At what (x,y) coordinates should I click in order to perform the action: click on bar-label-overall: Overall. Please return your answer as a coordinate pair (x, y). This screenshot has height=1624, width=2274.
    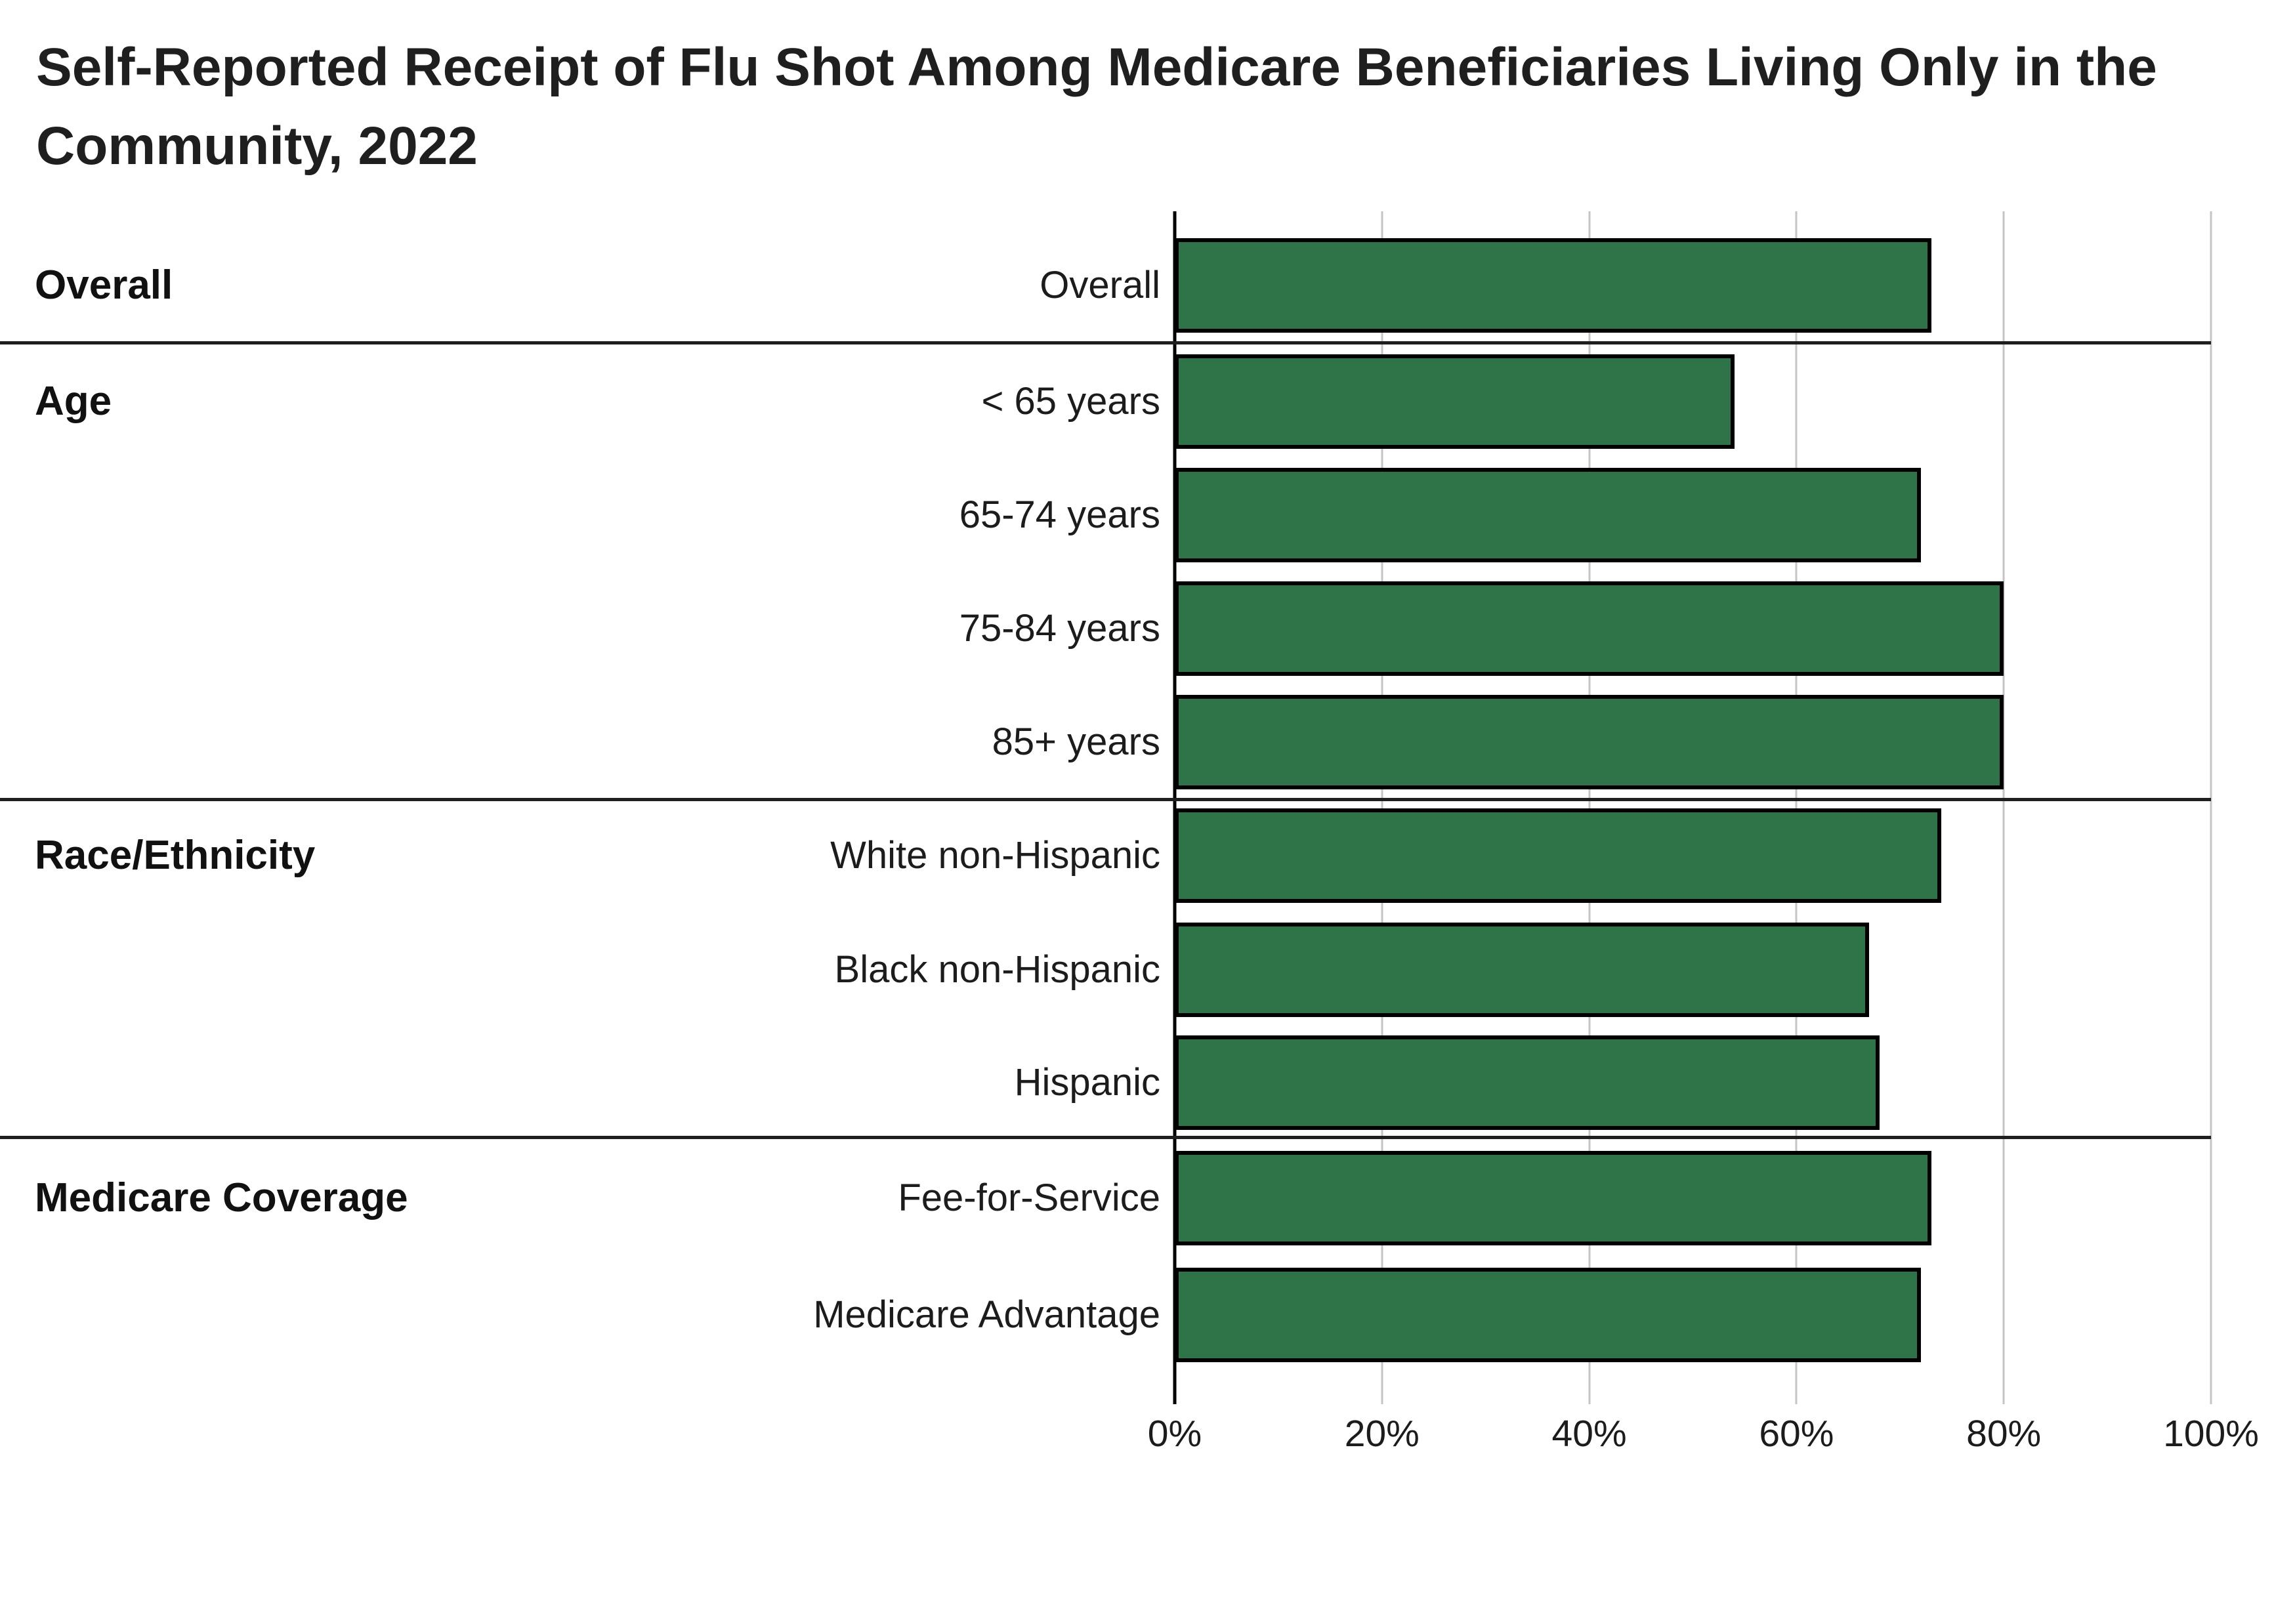
    Looking at the image, I should click on (1100, 285).